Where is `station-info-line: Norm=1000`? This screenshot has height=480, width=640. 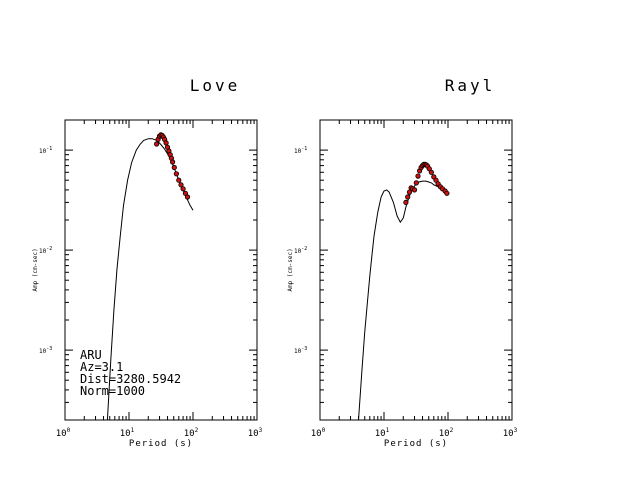
station-info-line: Norm=1000 is located at coordinates (112, 391).